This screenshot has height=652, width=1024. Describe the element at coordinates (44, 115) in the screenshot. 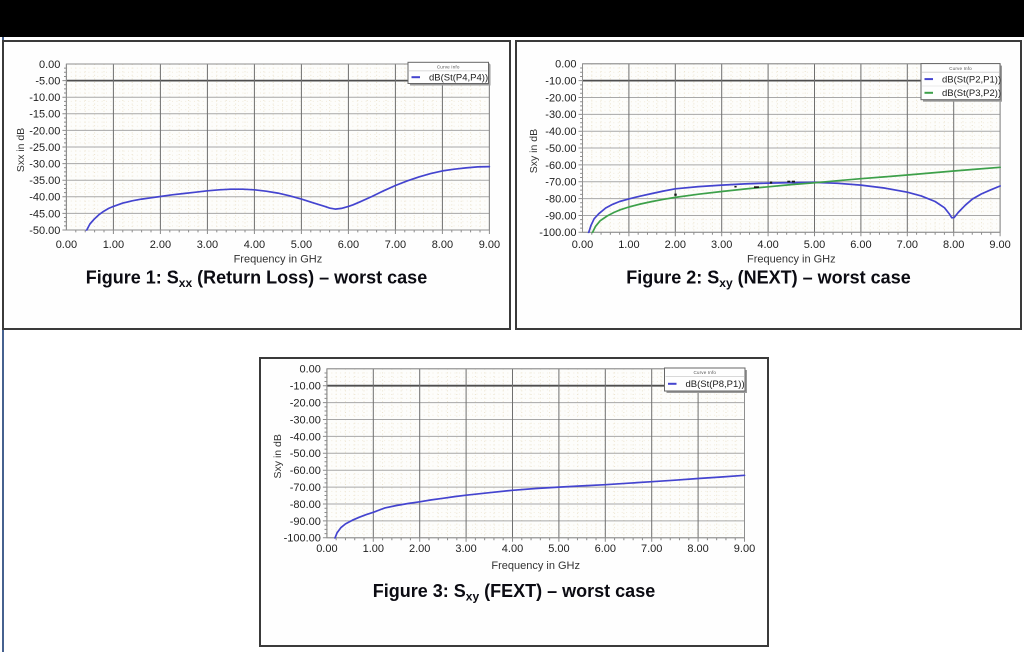

I see `svg-text: -15.00` at that location.